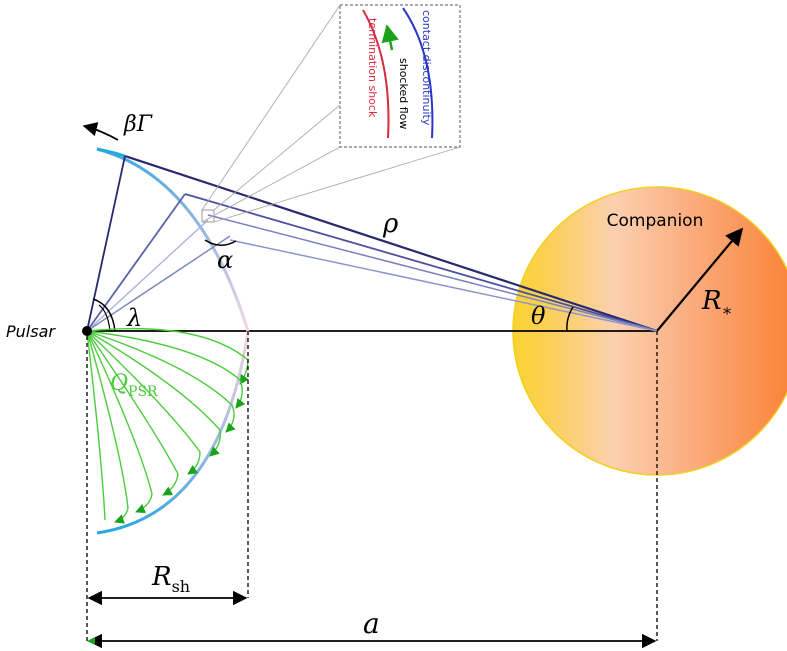 The width and height of the screenshot is (787, 651). What do you see at coordinates (170, 579) in the screenshot?
I see `r-sh-label: Rsh` at bounding box center [170, 579].